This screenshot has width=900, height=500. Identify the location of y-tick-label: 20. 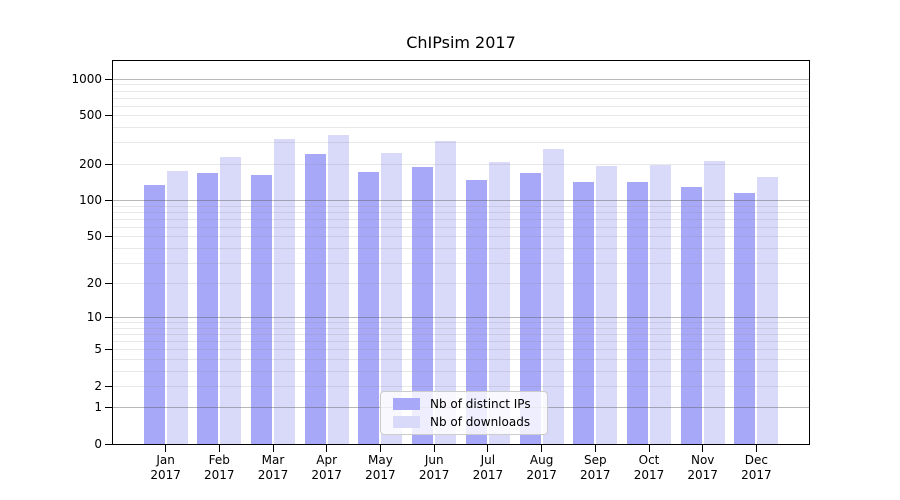
(94, 283).